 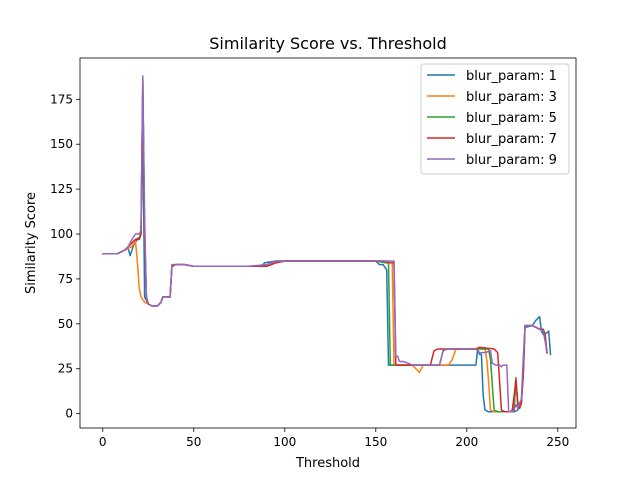 What do you see at coordinates (511, 76) in the screenshot?
I see `legend-label-1: blur_param: 1` at bounding box center [511, 76].